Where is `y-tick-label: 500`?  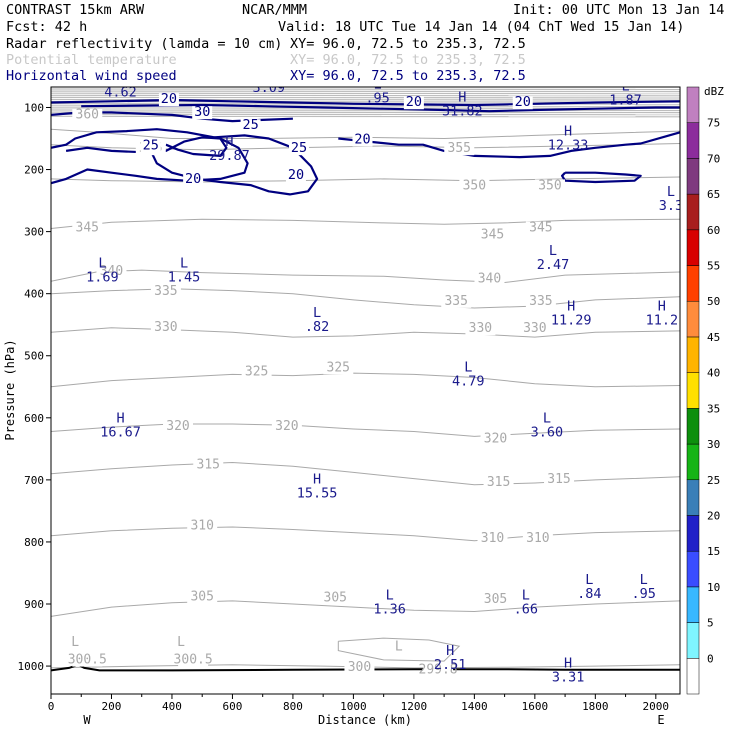 y-tick-label: 500 is located at coordinates (34, 356).